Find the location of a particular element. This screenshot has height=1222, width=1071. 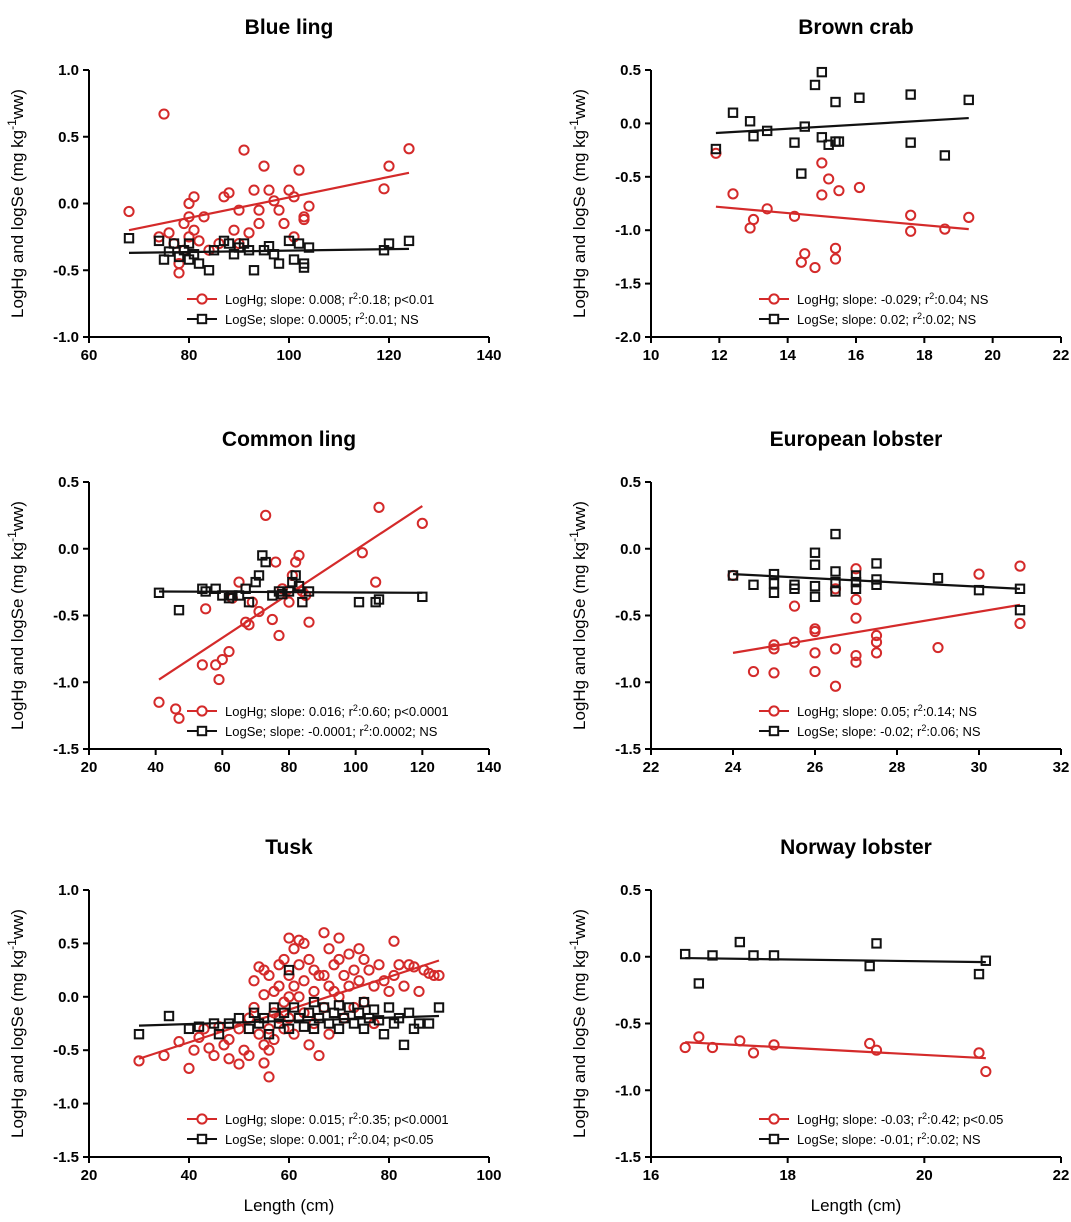

legend-label-post: :0.06; NS is located at coordinates (953, 731).